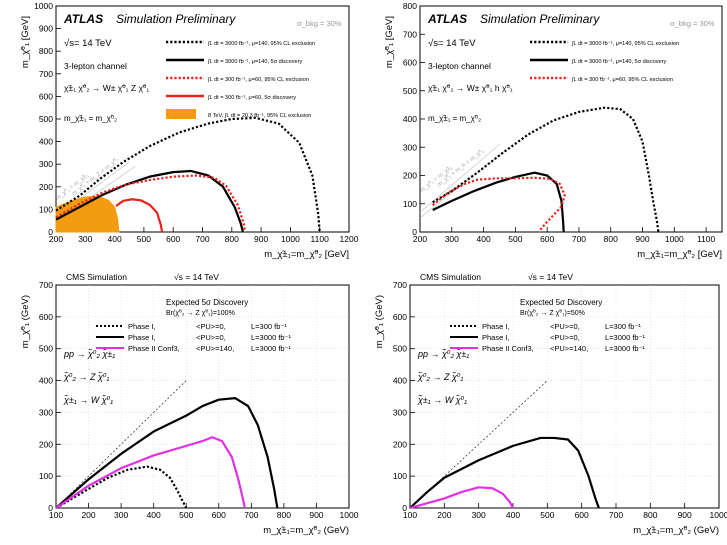 The height and width of the screenshot is (545, 727). I want to click on y-tick-label: 100, so click(400, 476).